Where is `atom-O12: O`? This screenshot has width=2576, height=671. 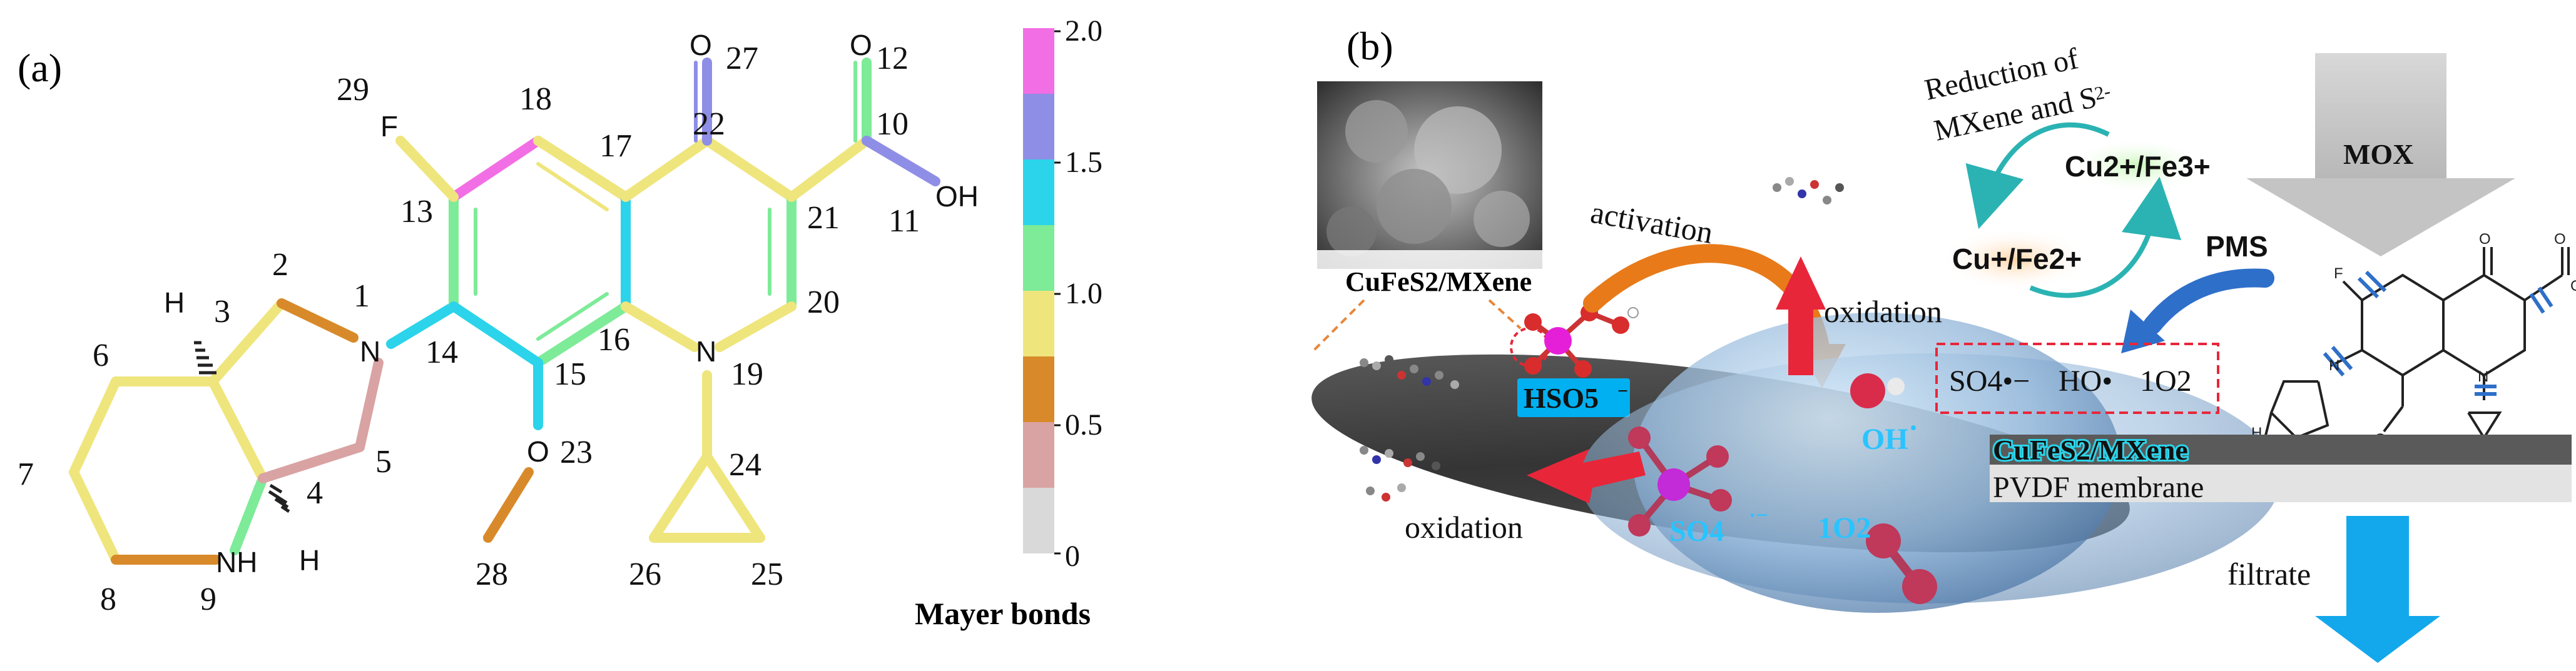
atom-O12: O is located at coordinates (861, 45).